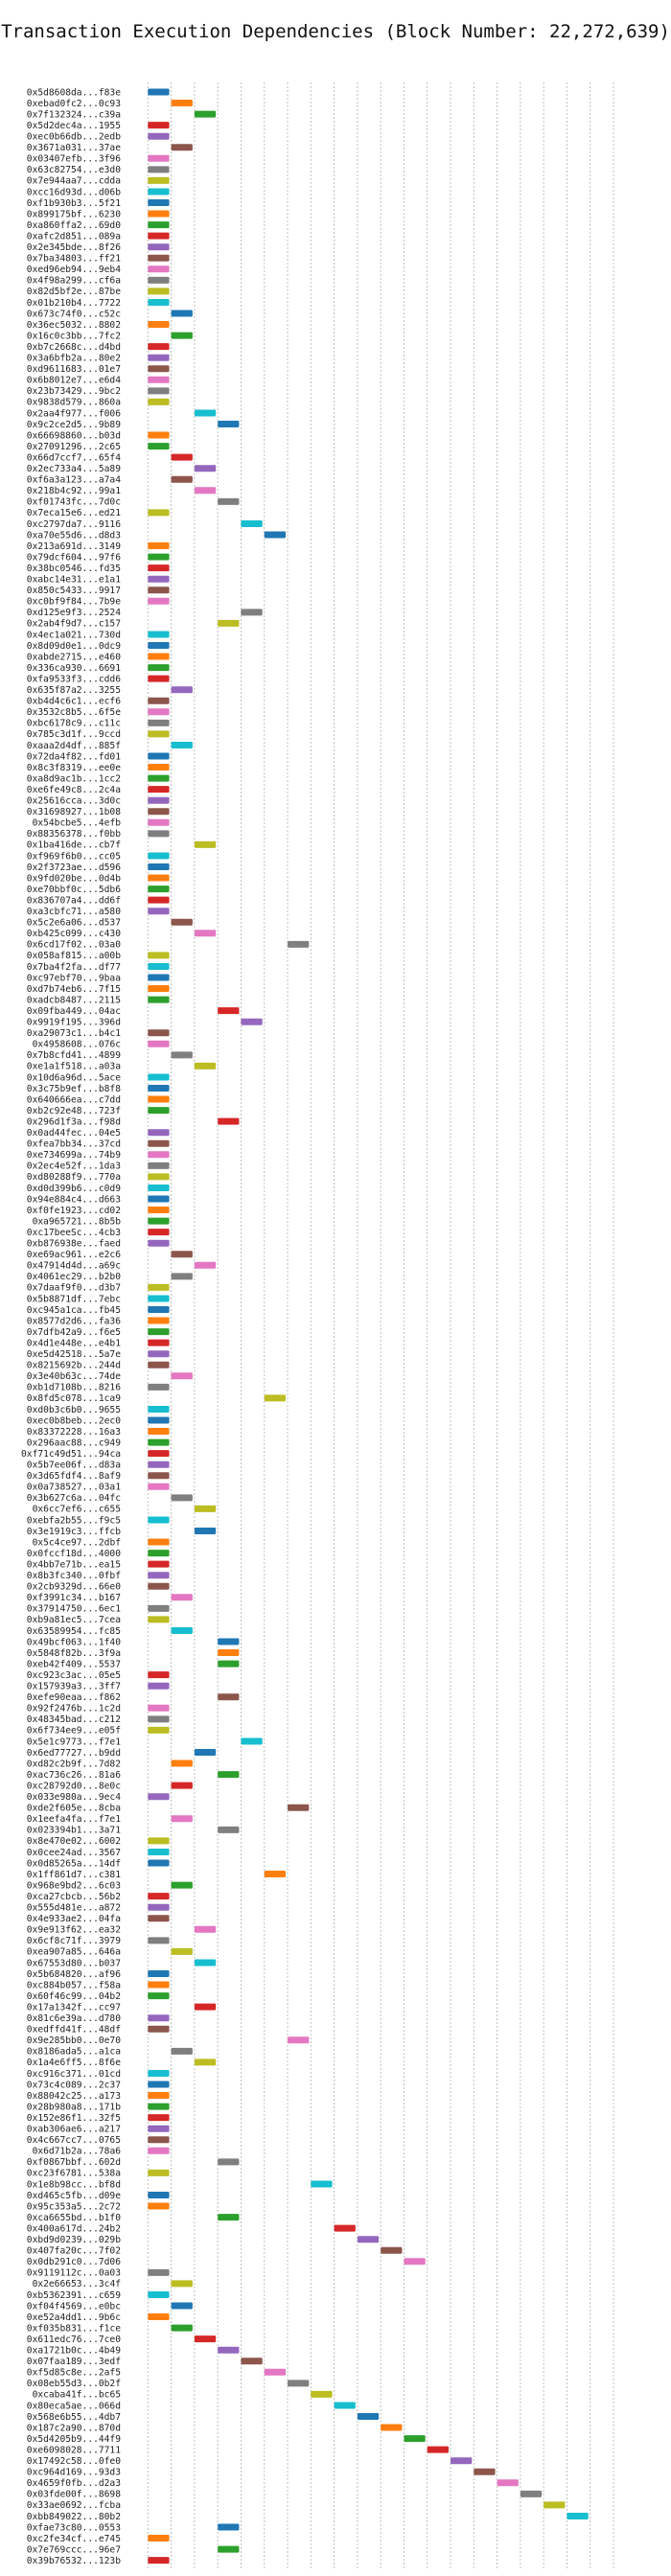  Describe the element at coordinates (74, 1963) in the screenshot. I see `tx-label: 0x67553d80...b037` at that location.